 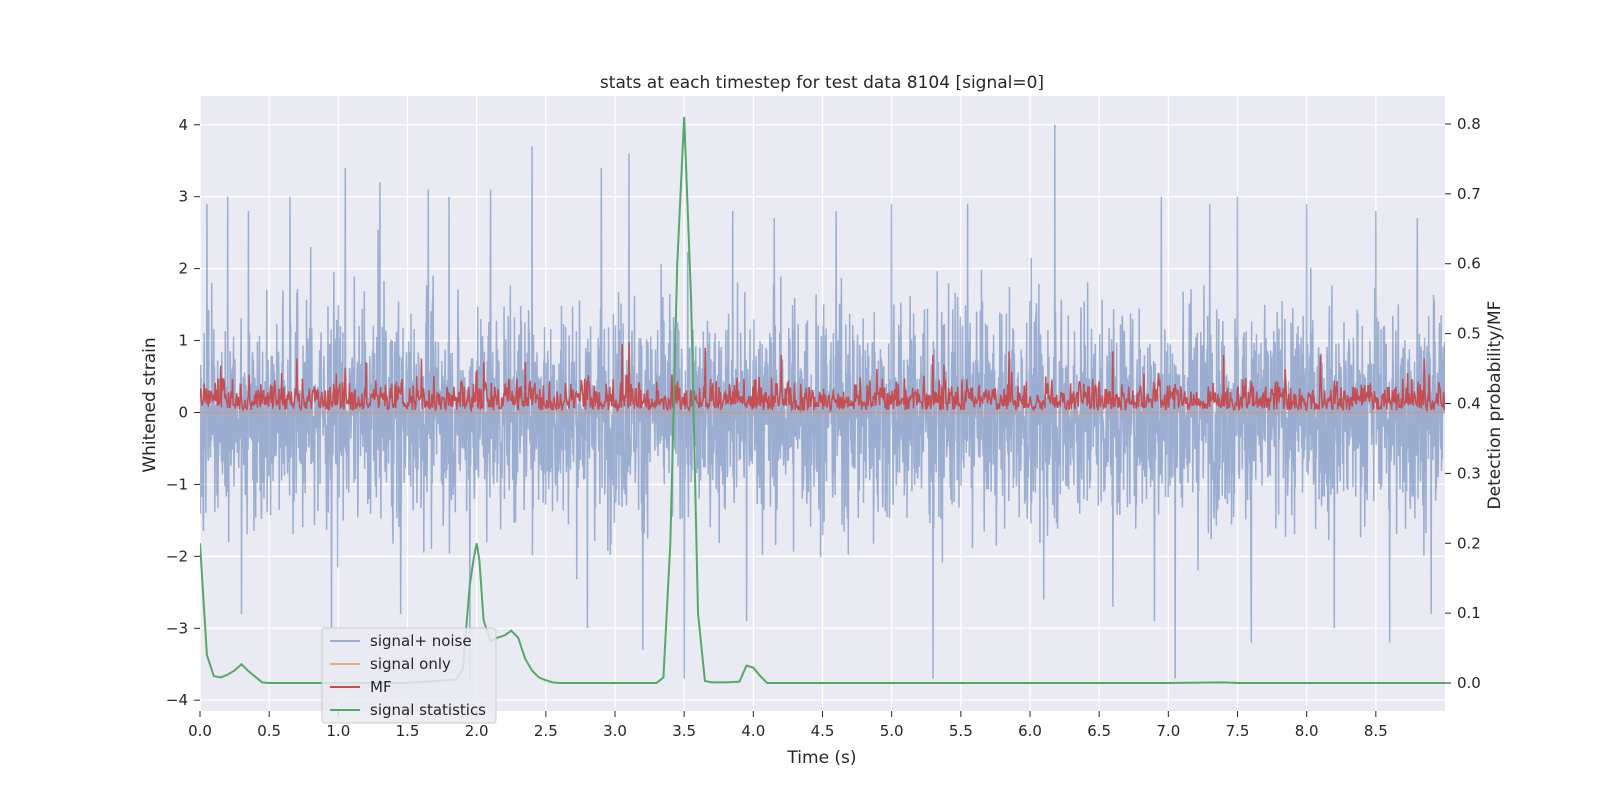 I want to click on x-axis-title: Time (s), so click(x=821, y=758).